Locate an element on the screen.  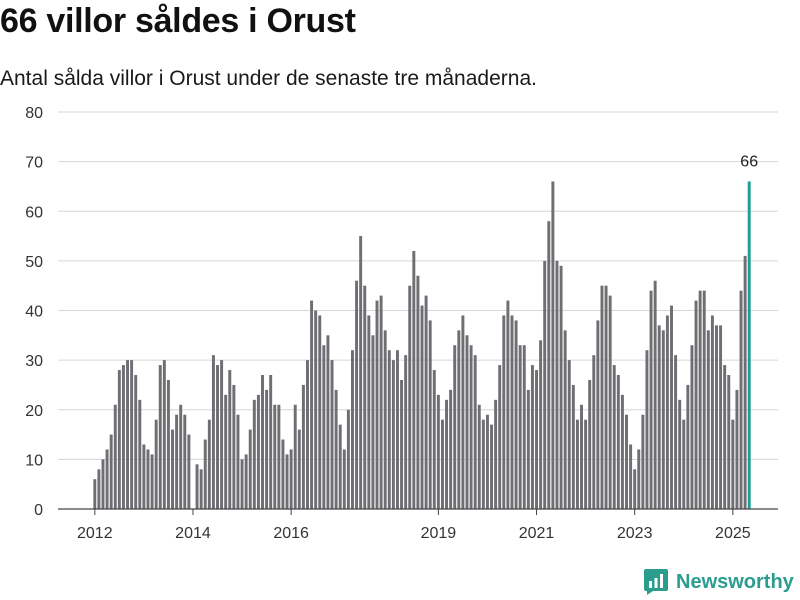
x-tick-label: 2023 is located at coordinates (635, 533).